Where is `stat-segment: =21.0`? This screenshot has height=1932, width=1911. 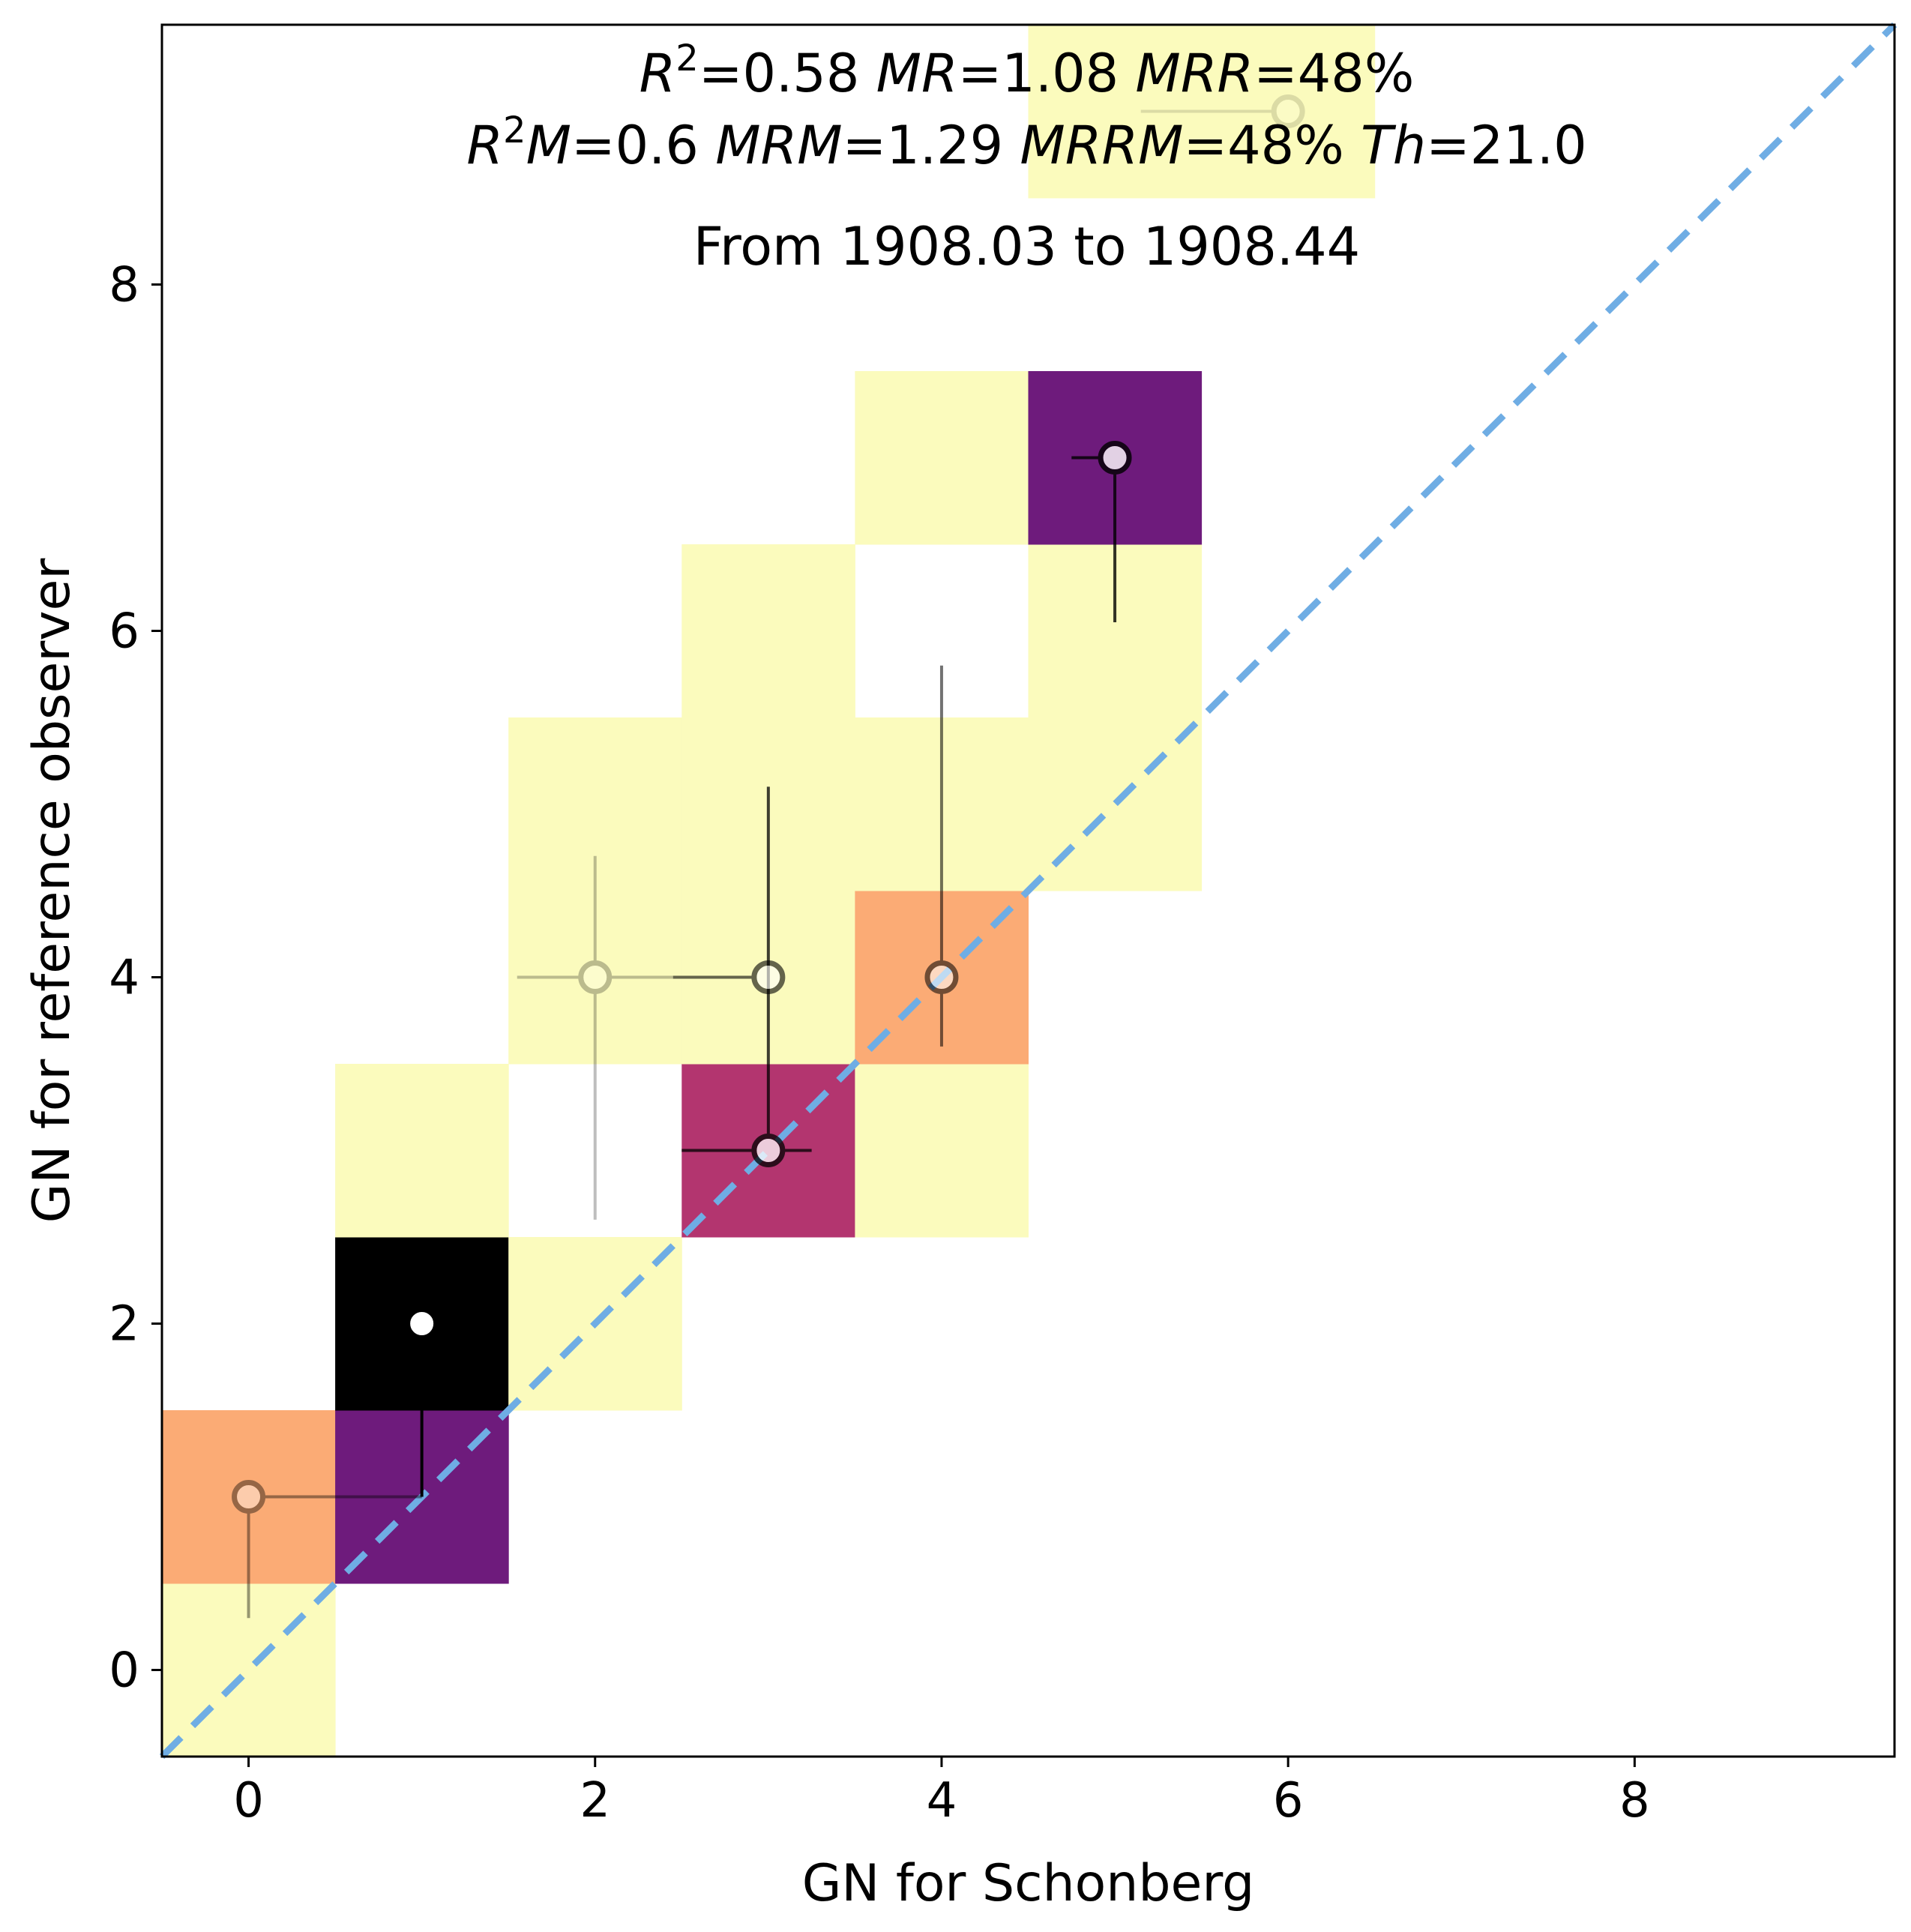 stat-segment: =21.0 is located at coordinates (1506, 145).